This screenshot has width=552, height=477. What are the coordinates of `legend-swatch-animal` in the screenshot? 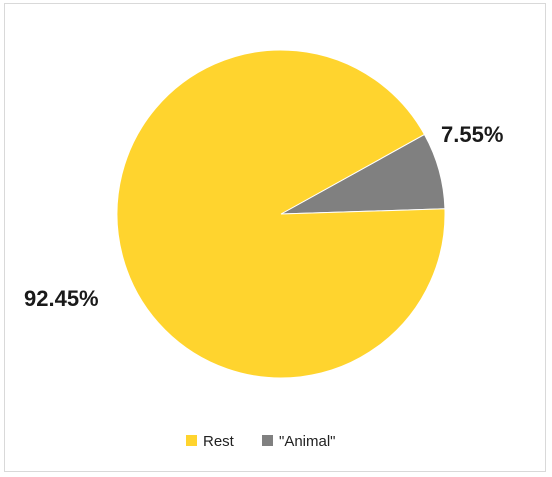 It's located at (267, 440).